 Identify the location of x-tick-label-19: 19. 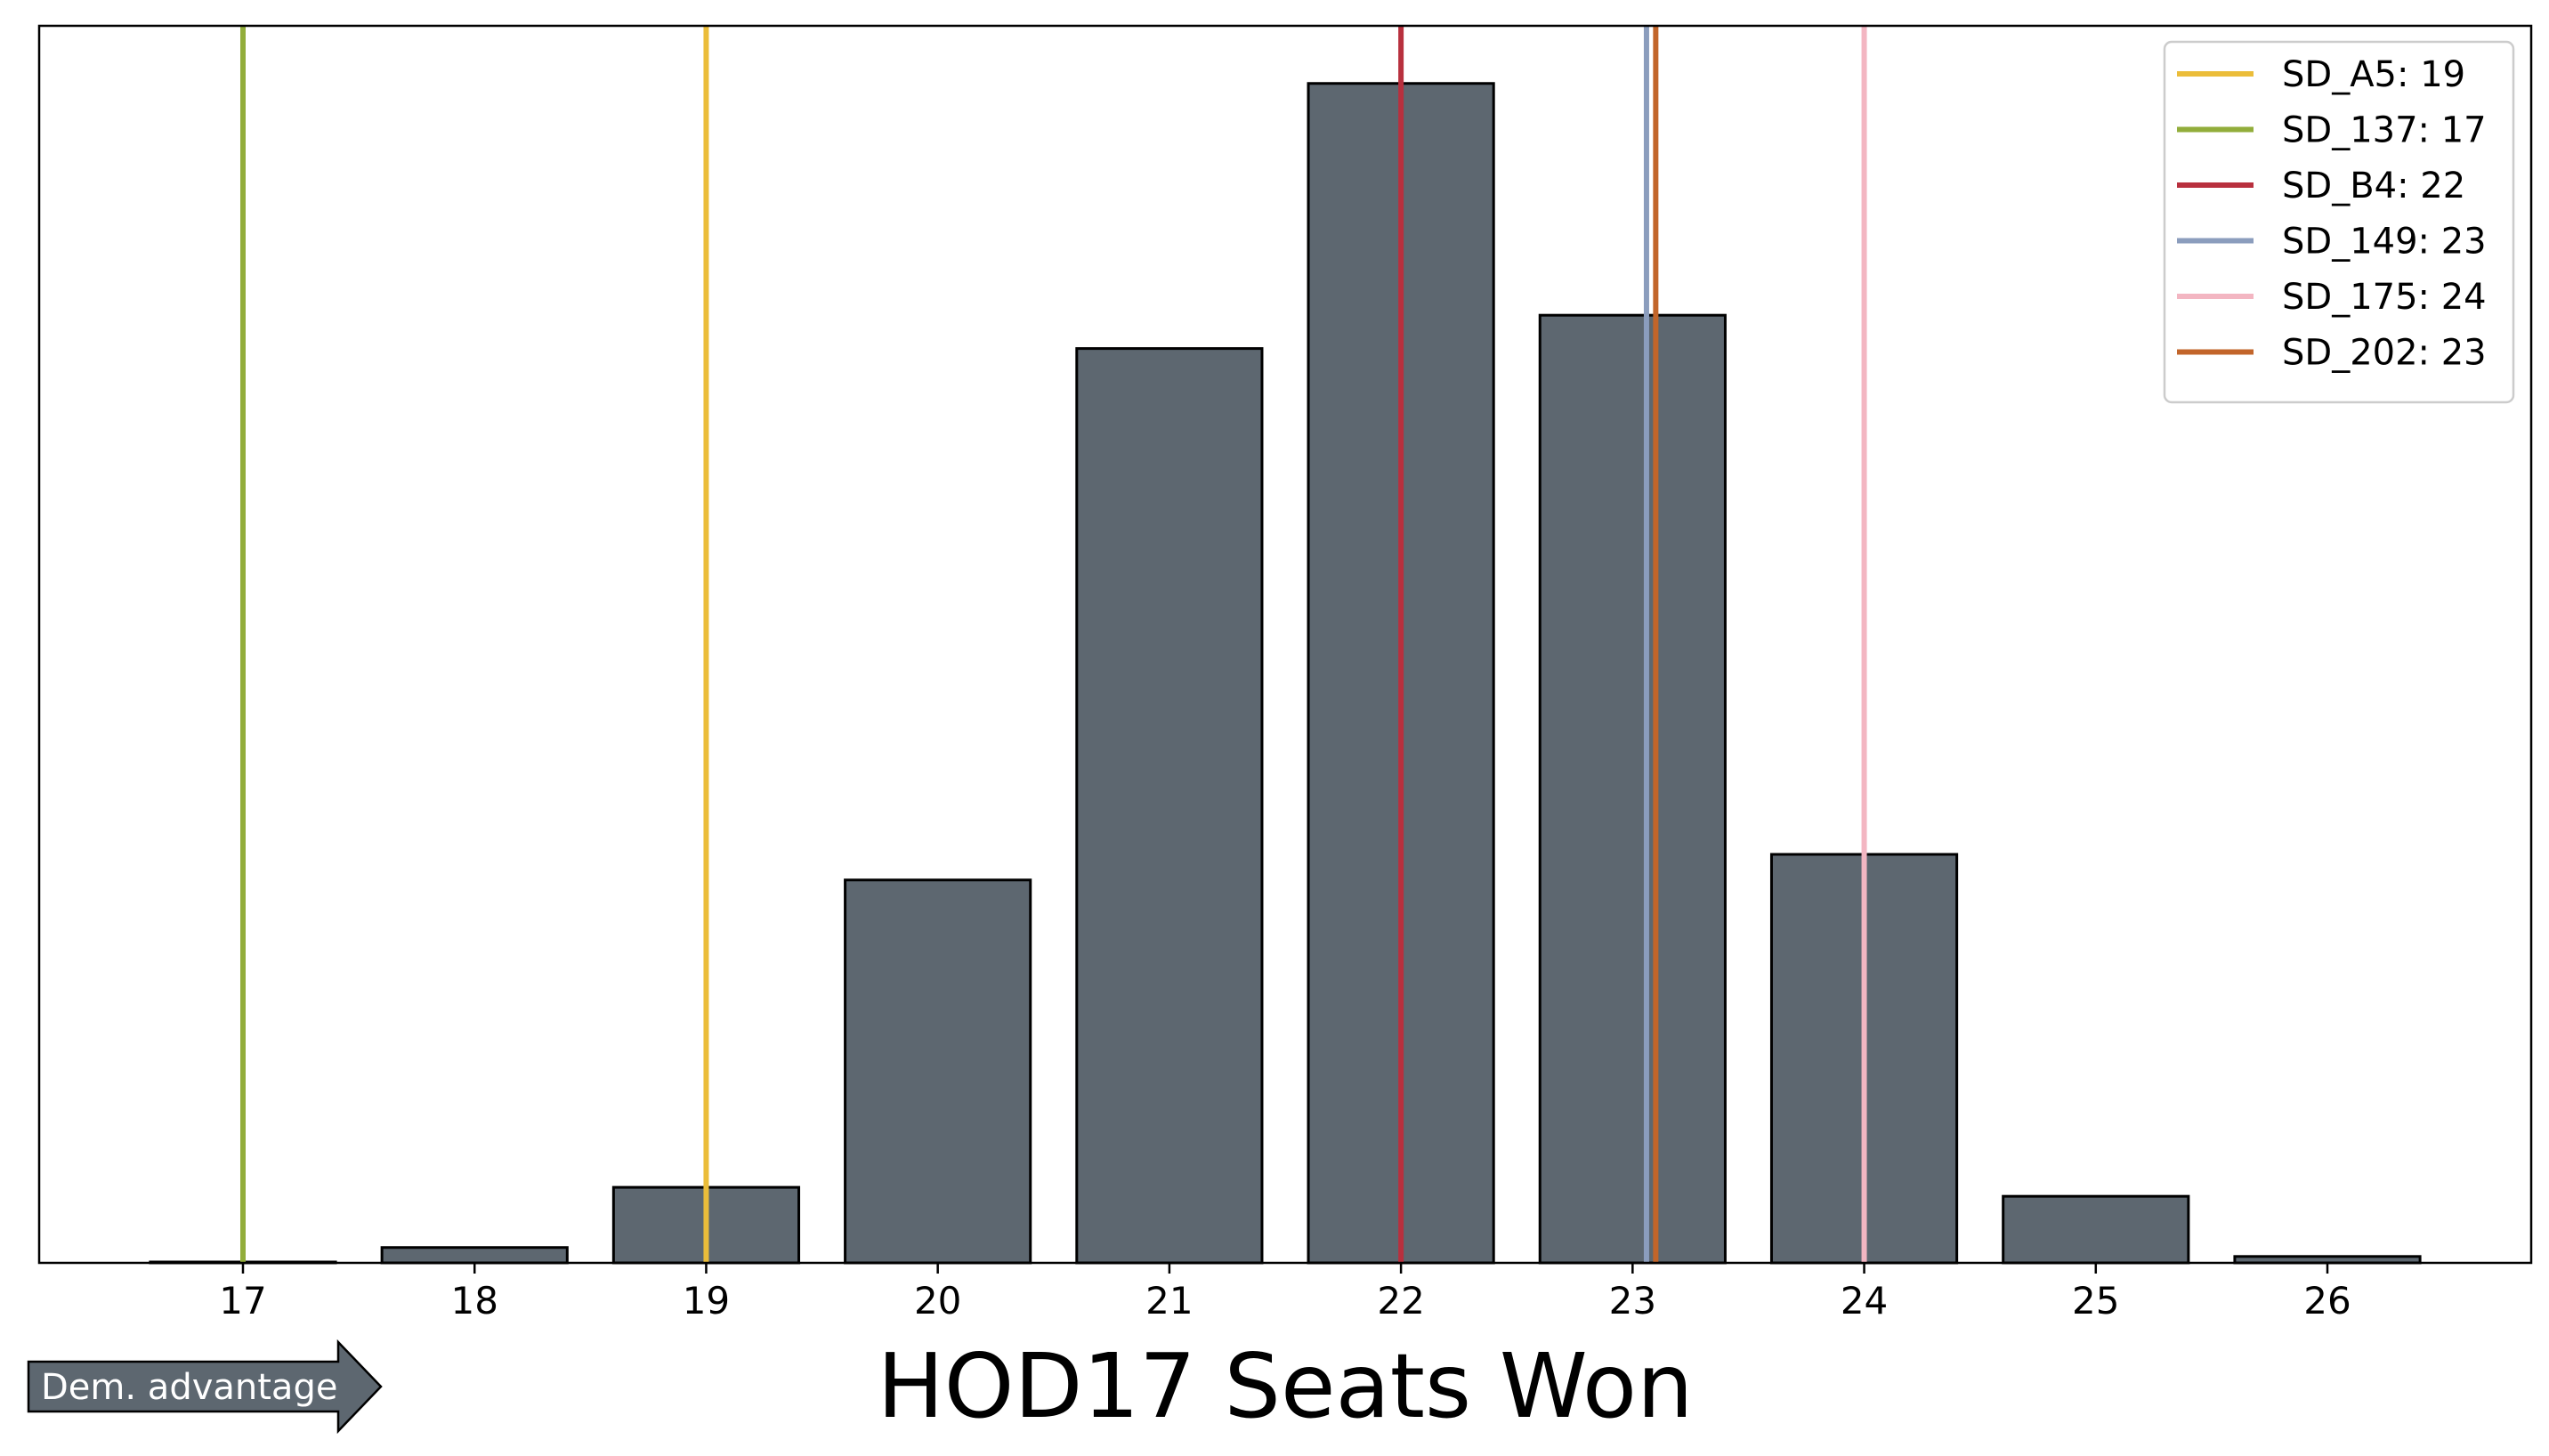
(707, 1301).